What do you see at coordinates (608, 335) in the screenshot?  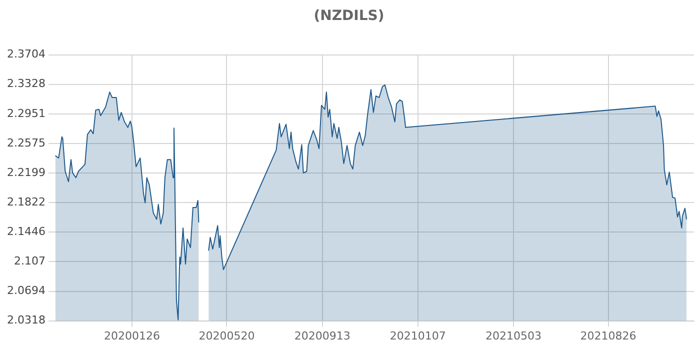 I see `x-tick-label: 20210826` at bounding box center [608, 335].